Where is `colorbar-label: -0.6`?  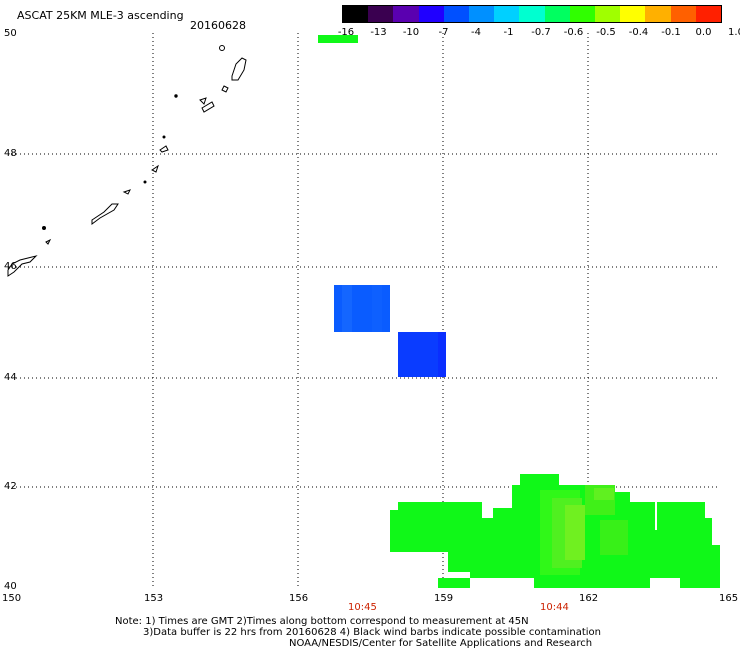 colorbar-label: -0.6 is located at coordinates (573, 32).